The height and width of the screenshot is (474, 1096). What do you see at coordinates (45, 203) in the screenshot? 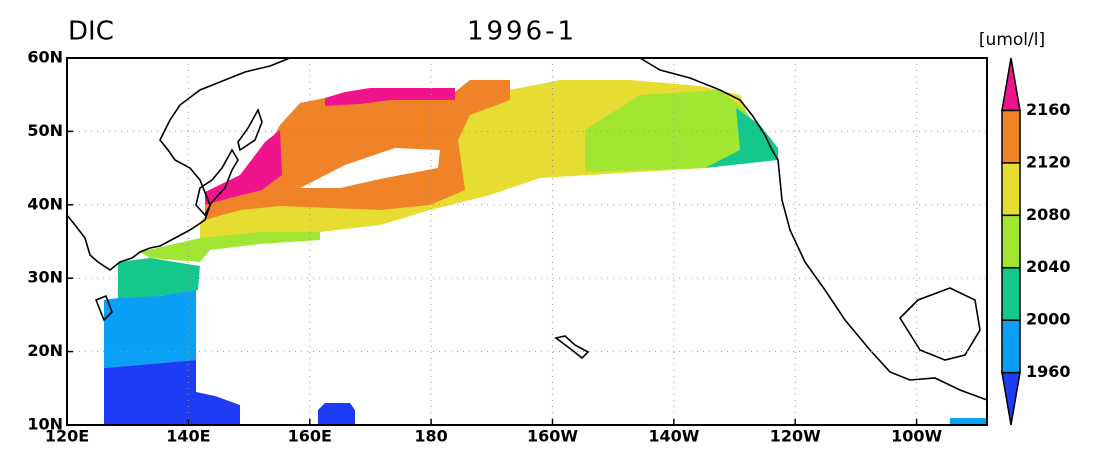
I see `y-tick-label: 40N` at bounding box center [45, 203].